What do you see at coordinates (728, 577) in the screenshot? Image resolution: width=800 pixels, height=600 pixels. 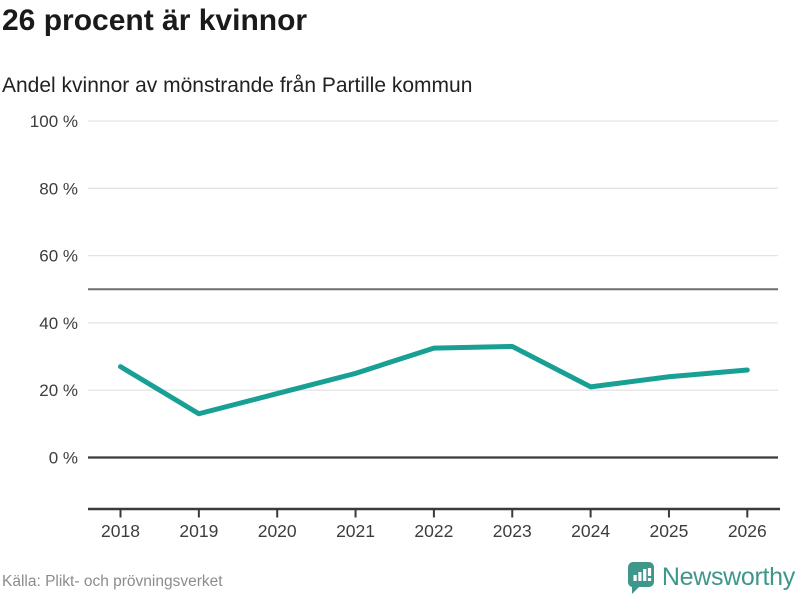 I see `newsworthy-logo-text: Newsworthy` at bounding box center [728, 577].